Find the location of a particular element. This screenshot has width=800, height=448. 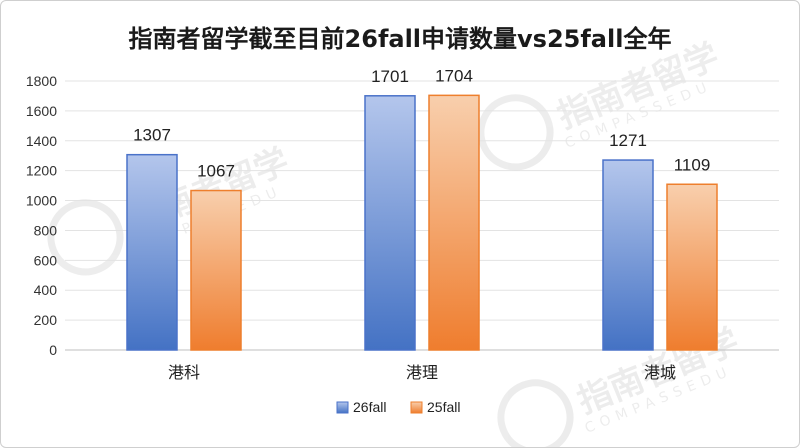

chart-title: 指南者留学截至目前26fall申请数量vs25fall全年 is located at coordinates (400, 39).